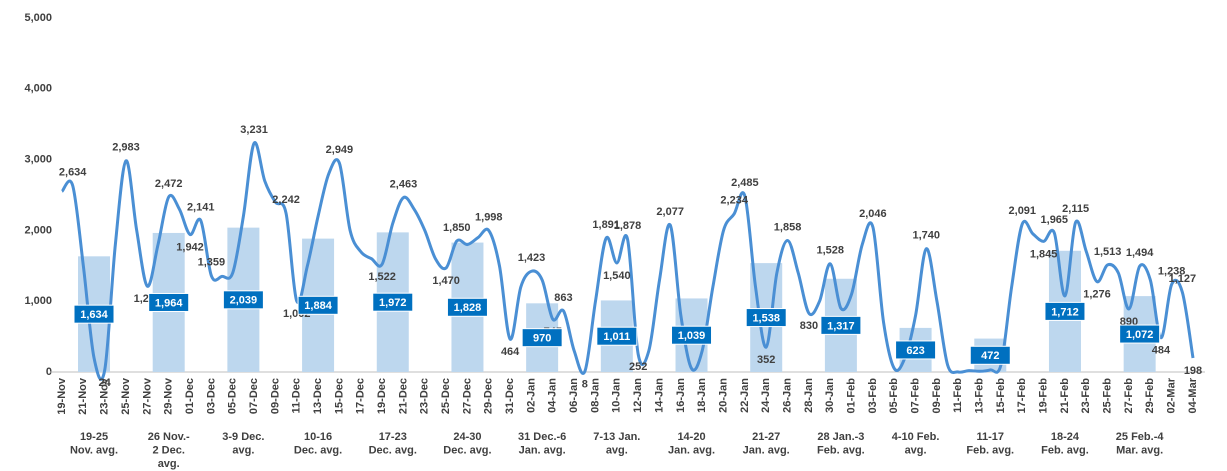 This screenshot has height=471, width=1227. What do you see at coordinates (126, 396) in the screenshot?
I see `x-tick-label: 25-Nov` at bounding box center [126, 396].